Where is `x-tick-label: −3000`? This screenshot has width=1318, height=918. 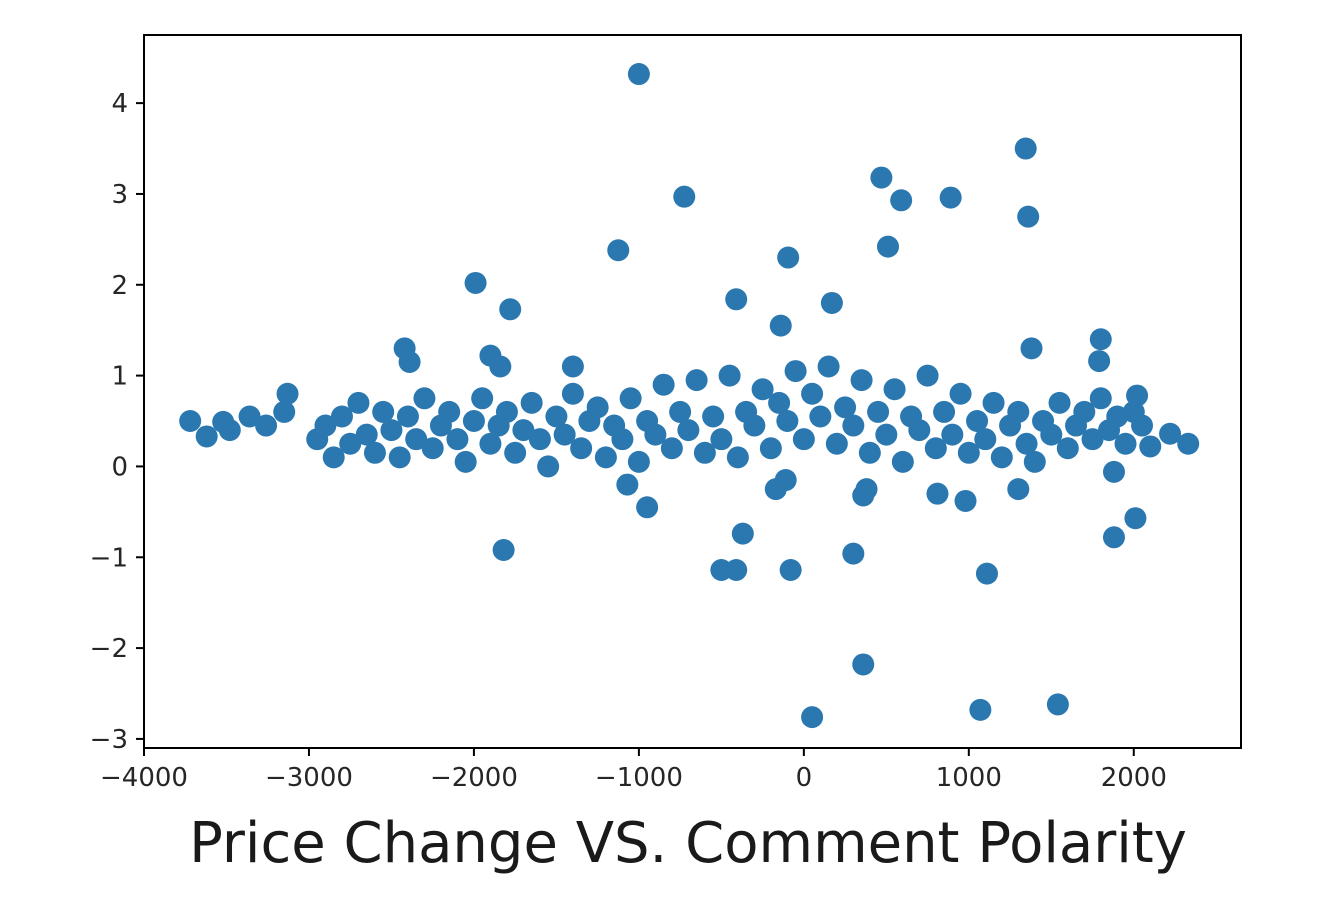
x-tick-label: −3000 is located at coordinates (309, 778).